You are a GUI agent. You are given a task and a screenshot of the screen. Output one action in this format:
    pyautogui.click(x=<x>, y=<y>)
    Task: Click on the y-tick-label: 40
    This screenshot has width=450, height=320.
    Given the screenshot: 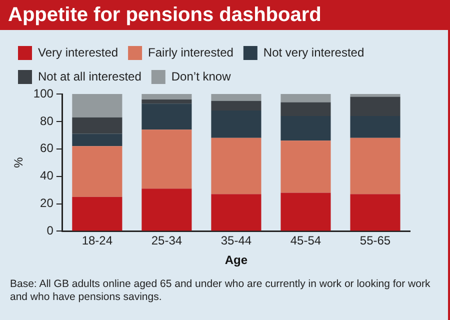 What is the action you would take?
    pyautogui.click(x=47, y=175)
    